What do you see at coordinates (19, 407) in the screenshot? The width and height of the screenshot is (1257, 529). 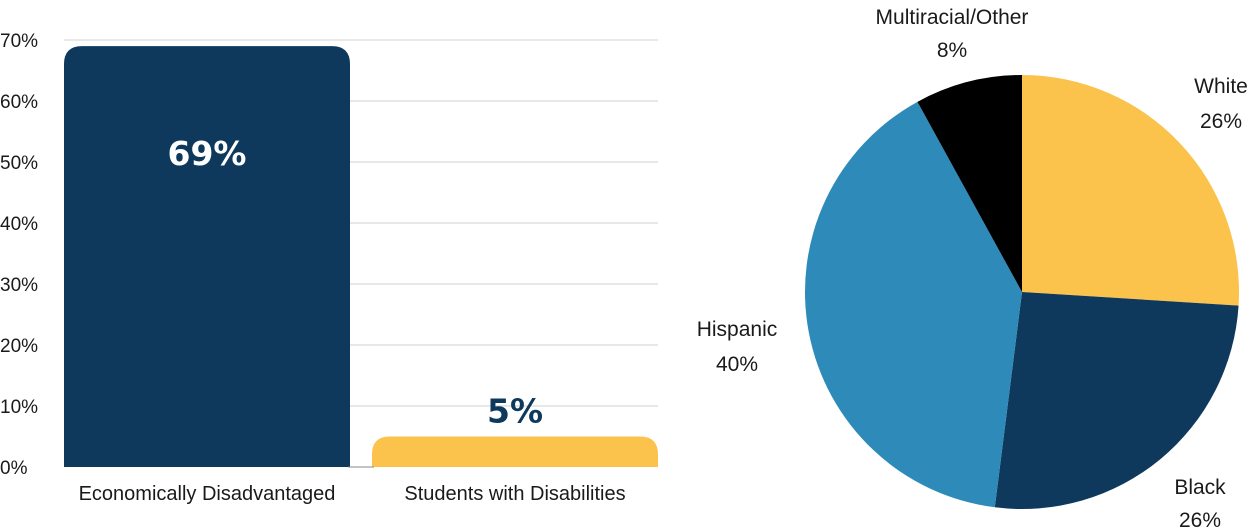 I see `y-tick-label: 10%` at bounding box center [19, 407].